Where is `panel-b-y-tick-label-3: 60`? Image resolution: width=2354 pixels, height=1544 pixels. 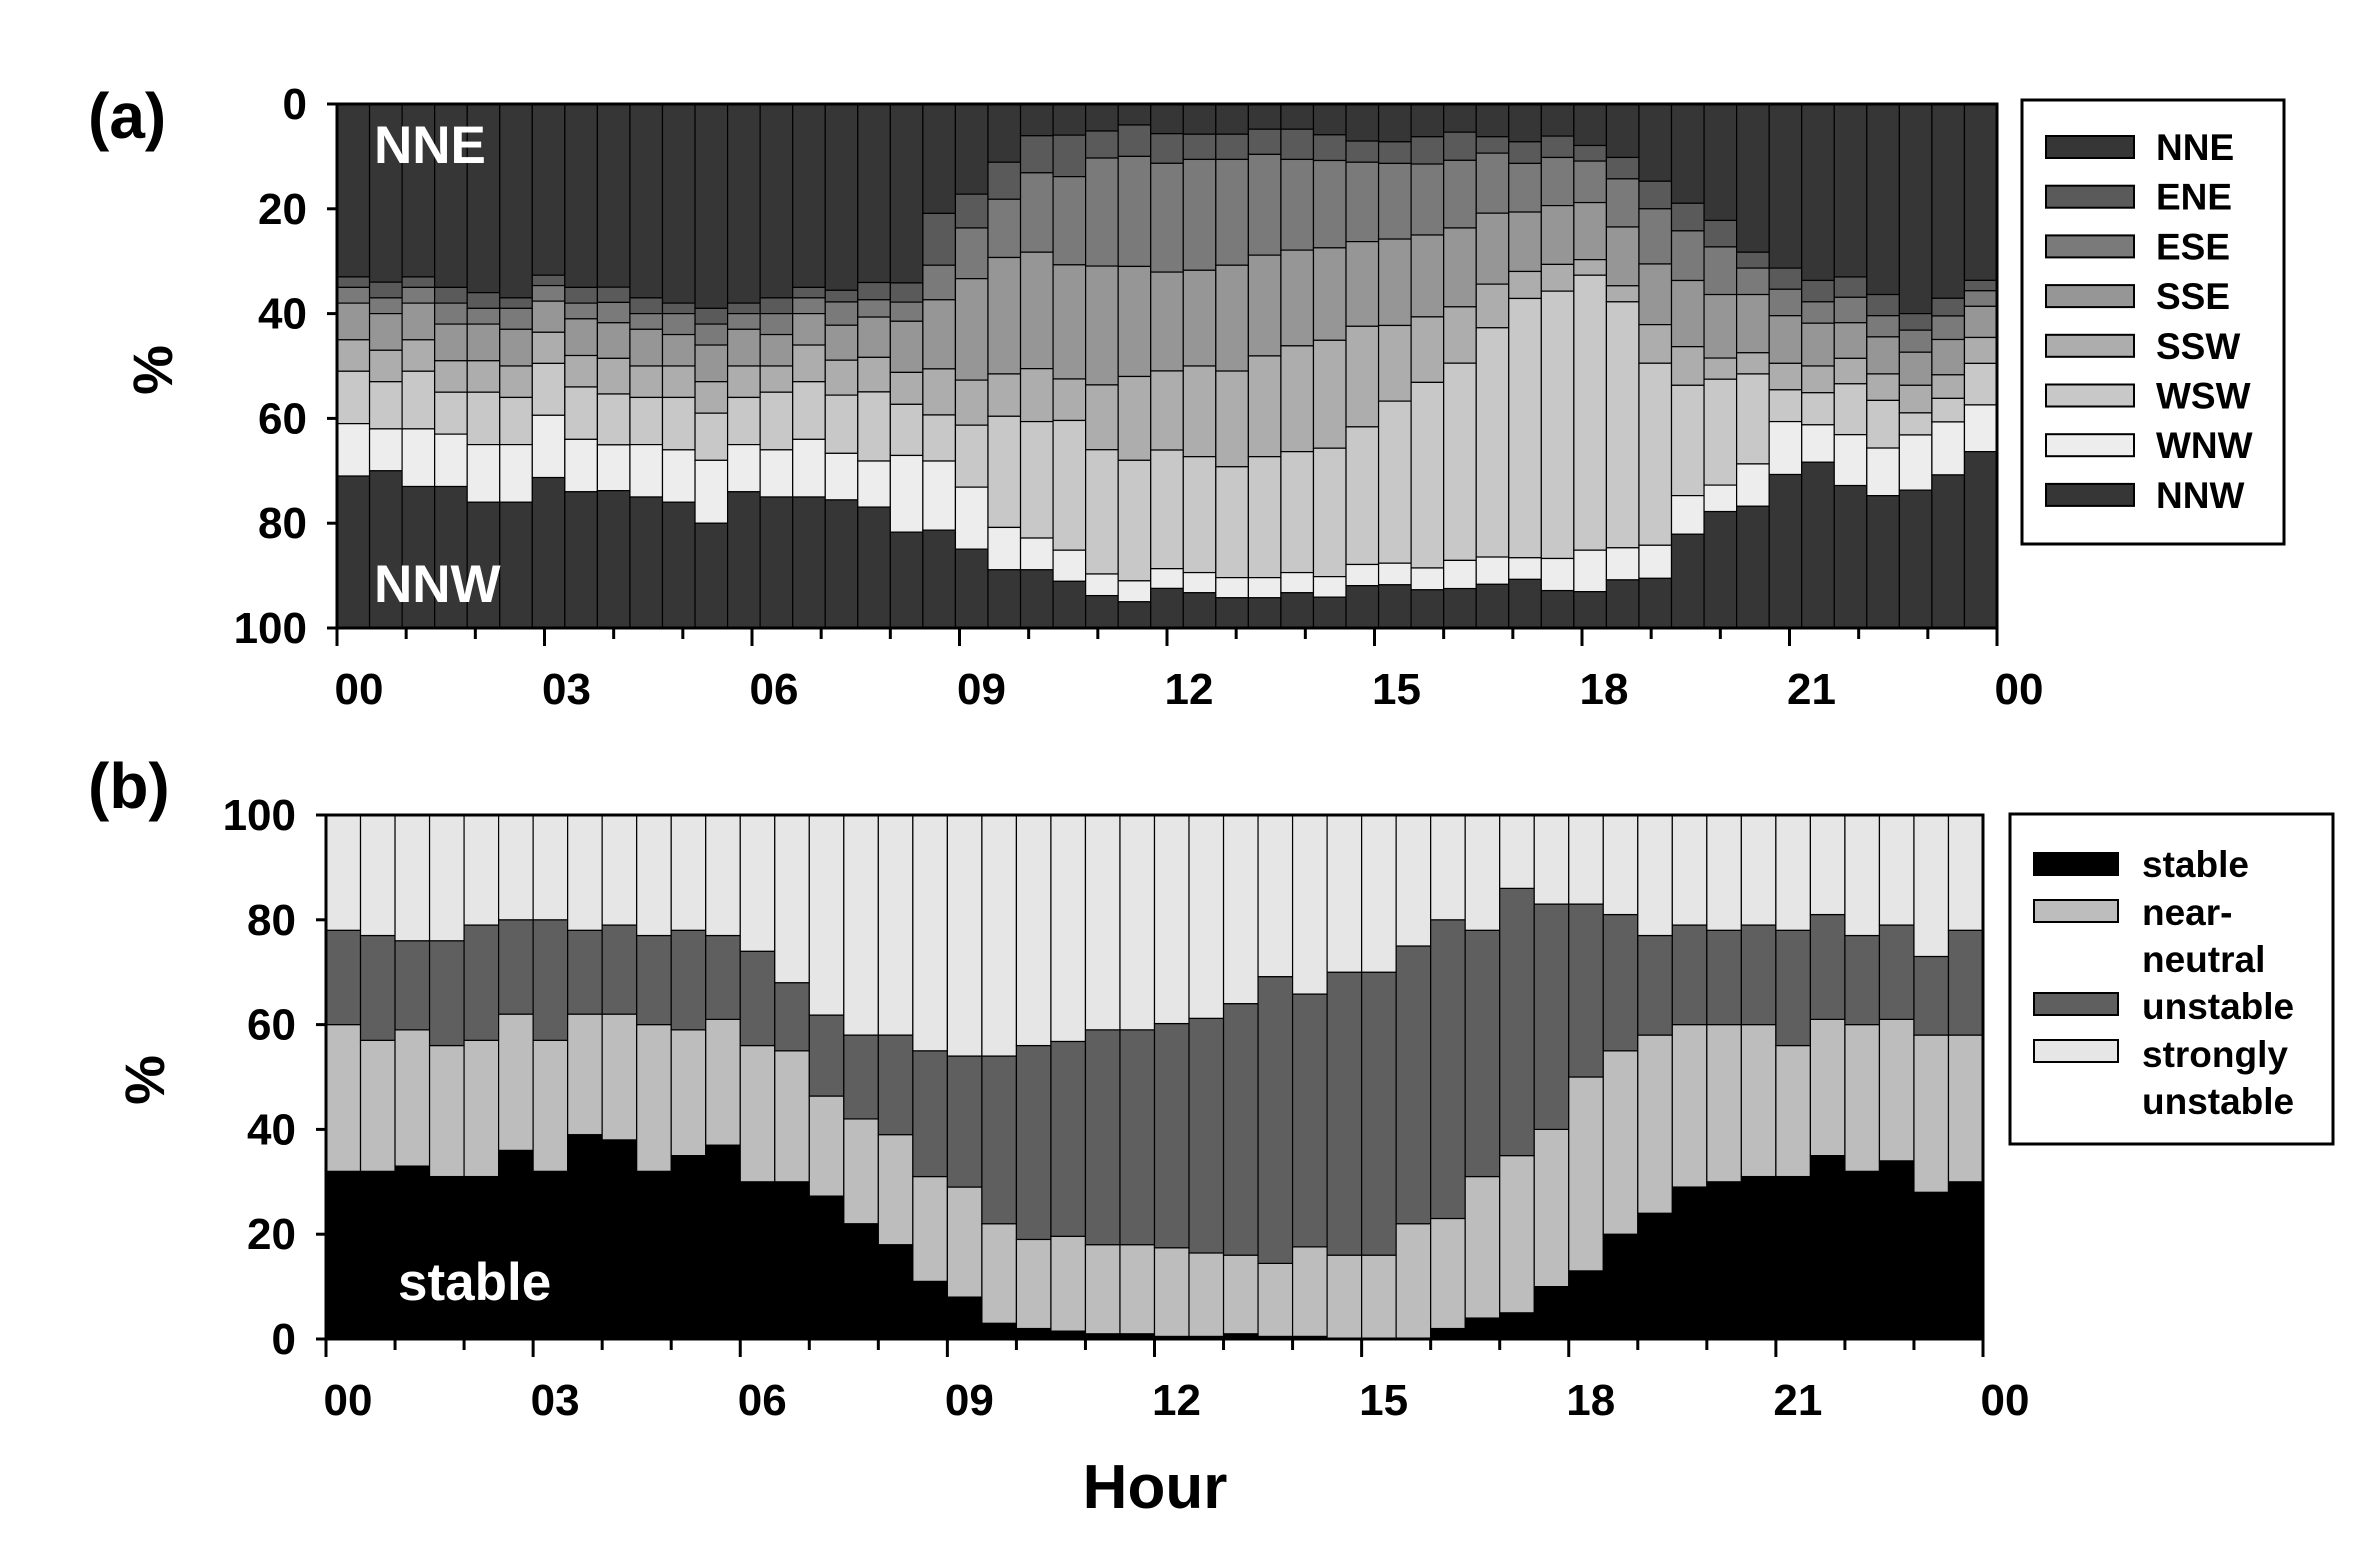
panel-b-y-tick-label-3: 60 is located at coordinates (271, 1025).